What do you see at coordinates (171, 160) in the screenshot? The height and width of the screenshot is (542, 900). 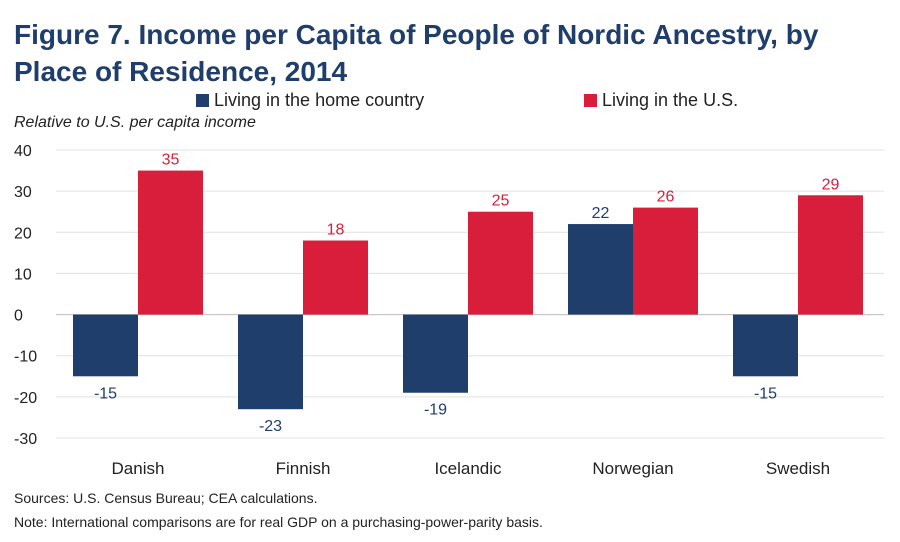 I see `data-label: 35` at bounding box center [171, 160].